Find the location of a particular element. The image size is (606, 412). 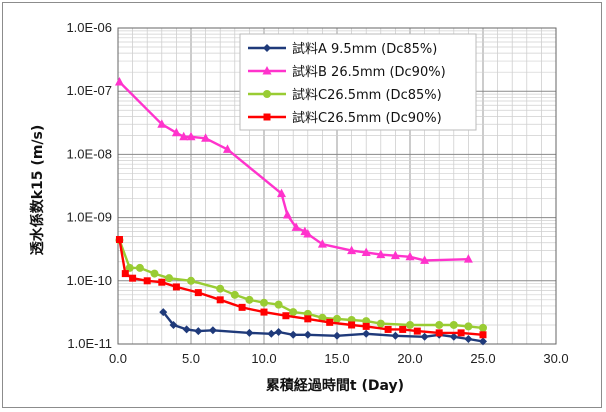

legend-label: 試料A 9.5mm (Dc85%) is located at coordinates (364, 49).